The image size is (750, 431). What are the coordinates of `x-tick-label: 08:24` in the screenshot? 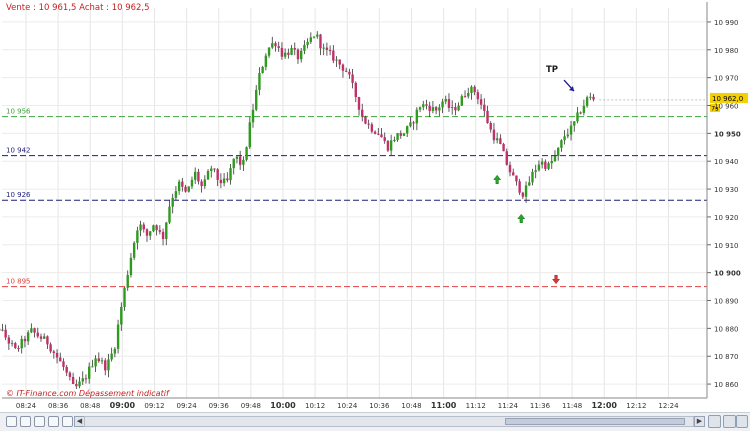 It's located at (26, 406).